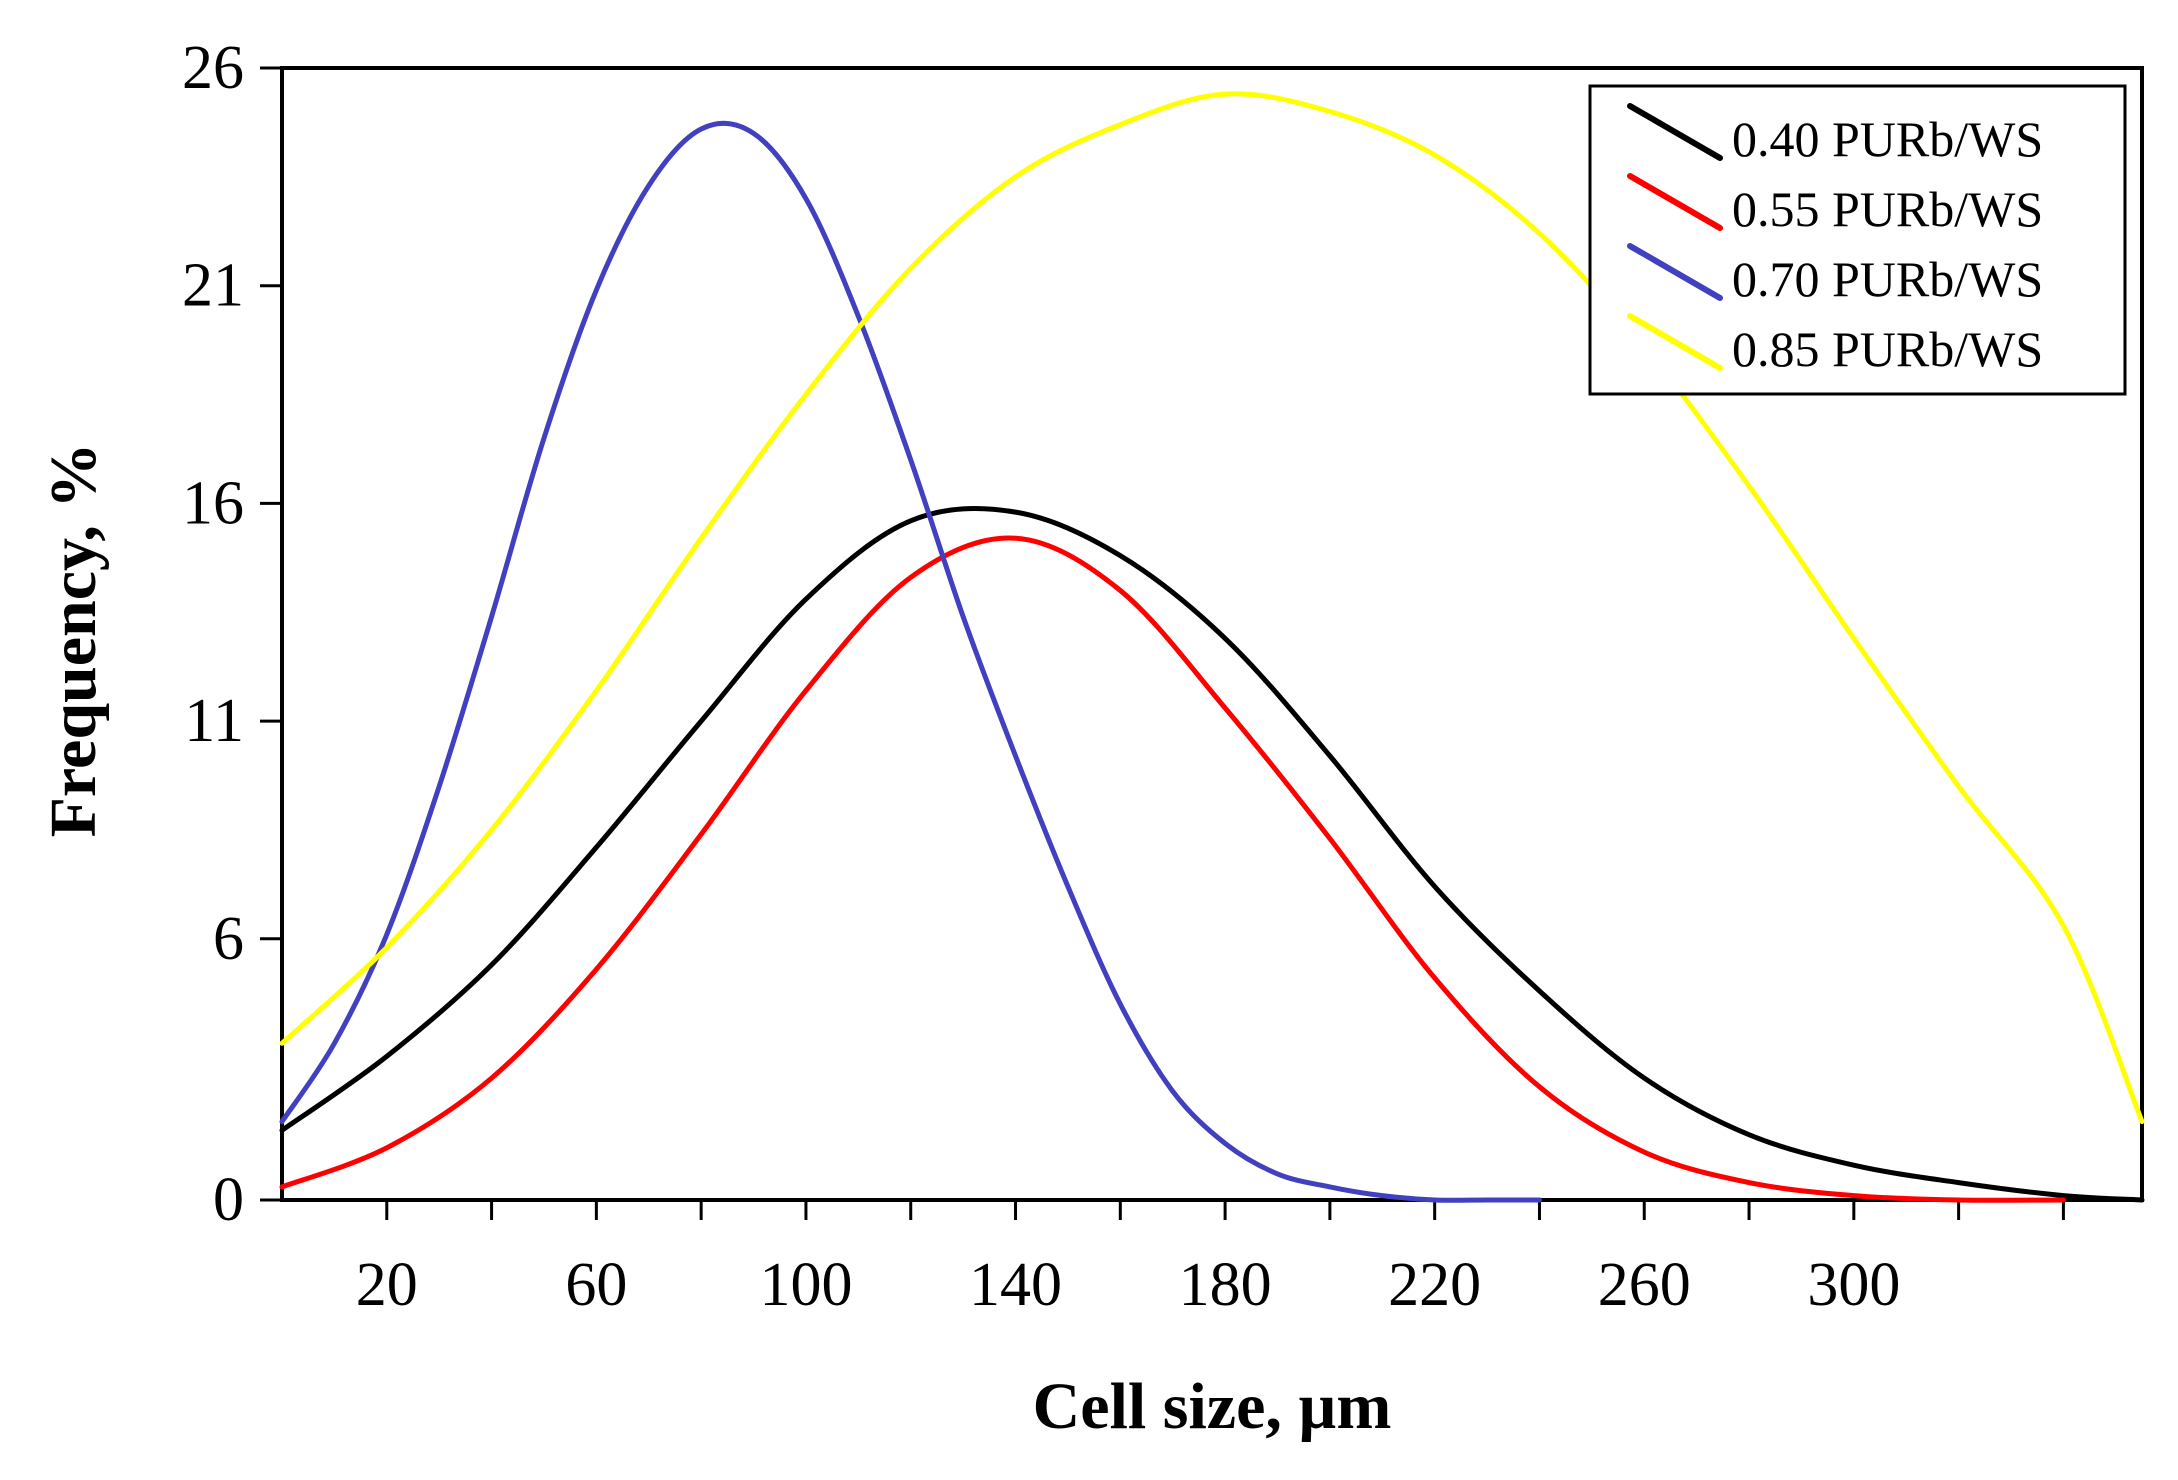  Describe the element at coordinates (1015, 1285) in the screenshot. I see `x-tick-label: 140` at that location.